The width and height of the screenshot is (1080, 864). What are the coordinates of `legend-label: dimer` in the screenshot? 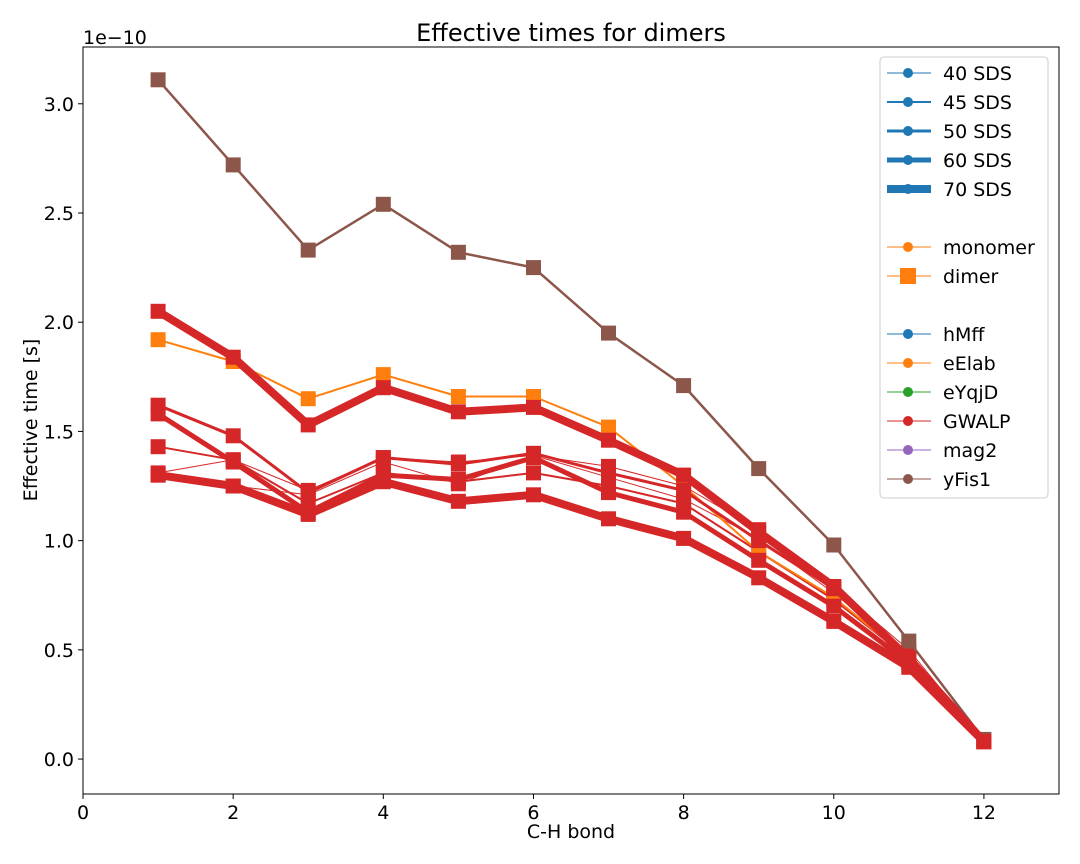 It's located at (971, 277).